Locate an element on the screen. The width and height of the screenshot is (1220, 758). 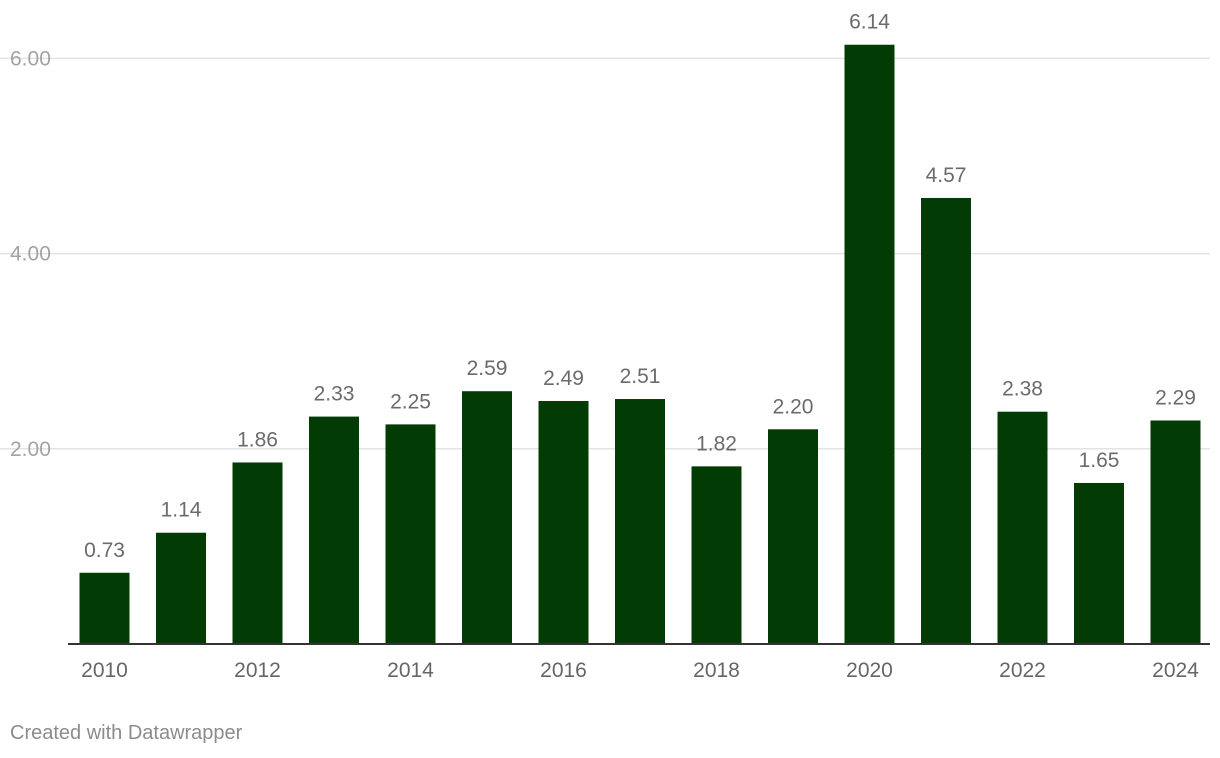
value-label-2024: 2.29 is located at coordinates (1175, 397).